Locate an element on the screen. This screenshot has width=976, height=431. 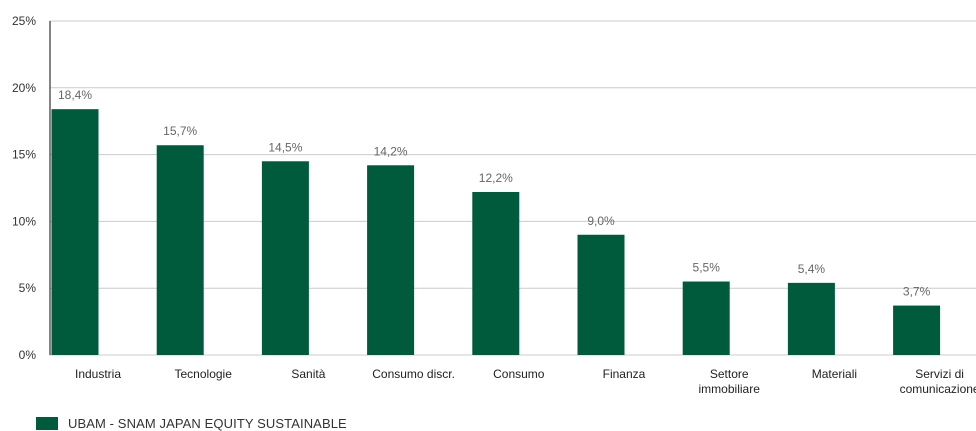
data-label: 18,4% is located at coordinates (75, 95).